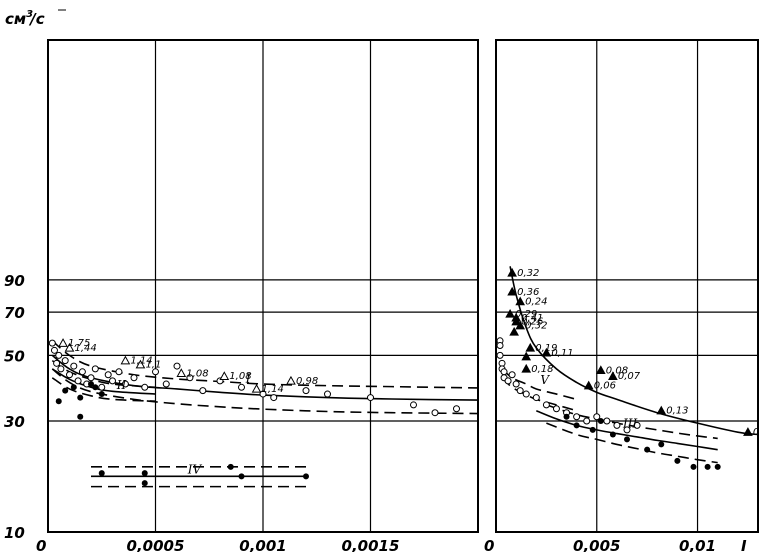 This screenshot has height=557, width=759. What do you see at coordinates (697, 544) in the screenshot?
I see `right-x-tick-label-2: 0,01` at bounding box center [697, 544].